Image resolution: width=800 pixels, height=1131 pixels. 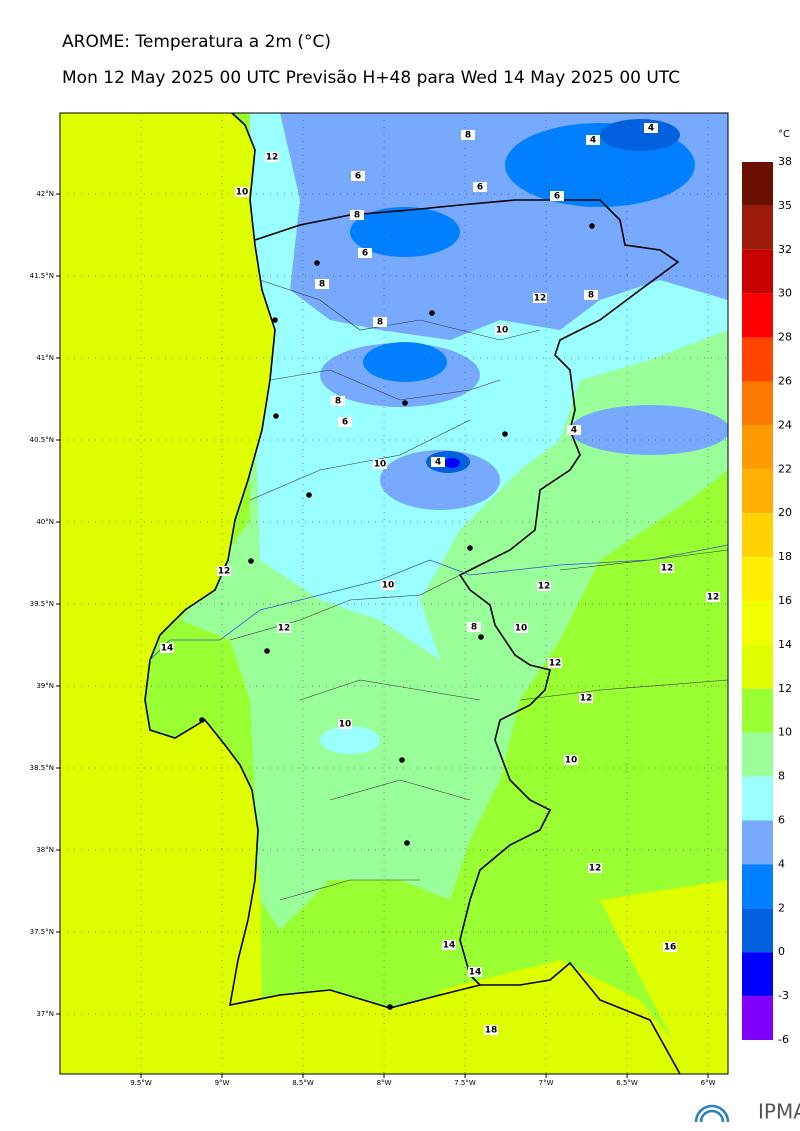 I want to click on colorbar-tick-label: 8, so click(x=781, y=776).